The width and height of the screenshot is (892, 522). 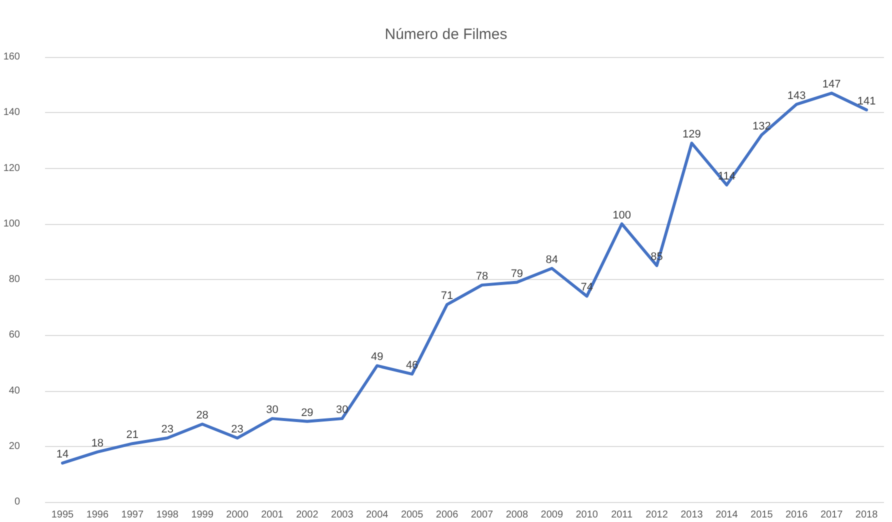 I want to click on x-tick-label: 2016, so click(x=796, y=515).